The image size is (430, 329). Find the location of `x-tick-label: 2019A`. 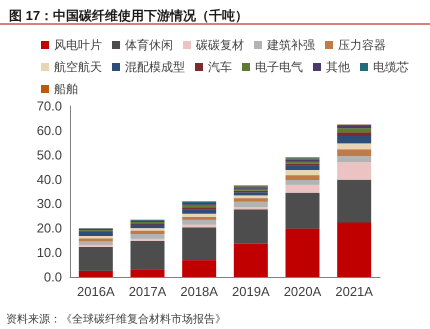

x-tick-label: 2019A is located at coordinates (251, 291).